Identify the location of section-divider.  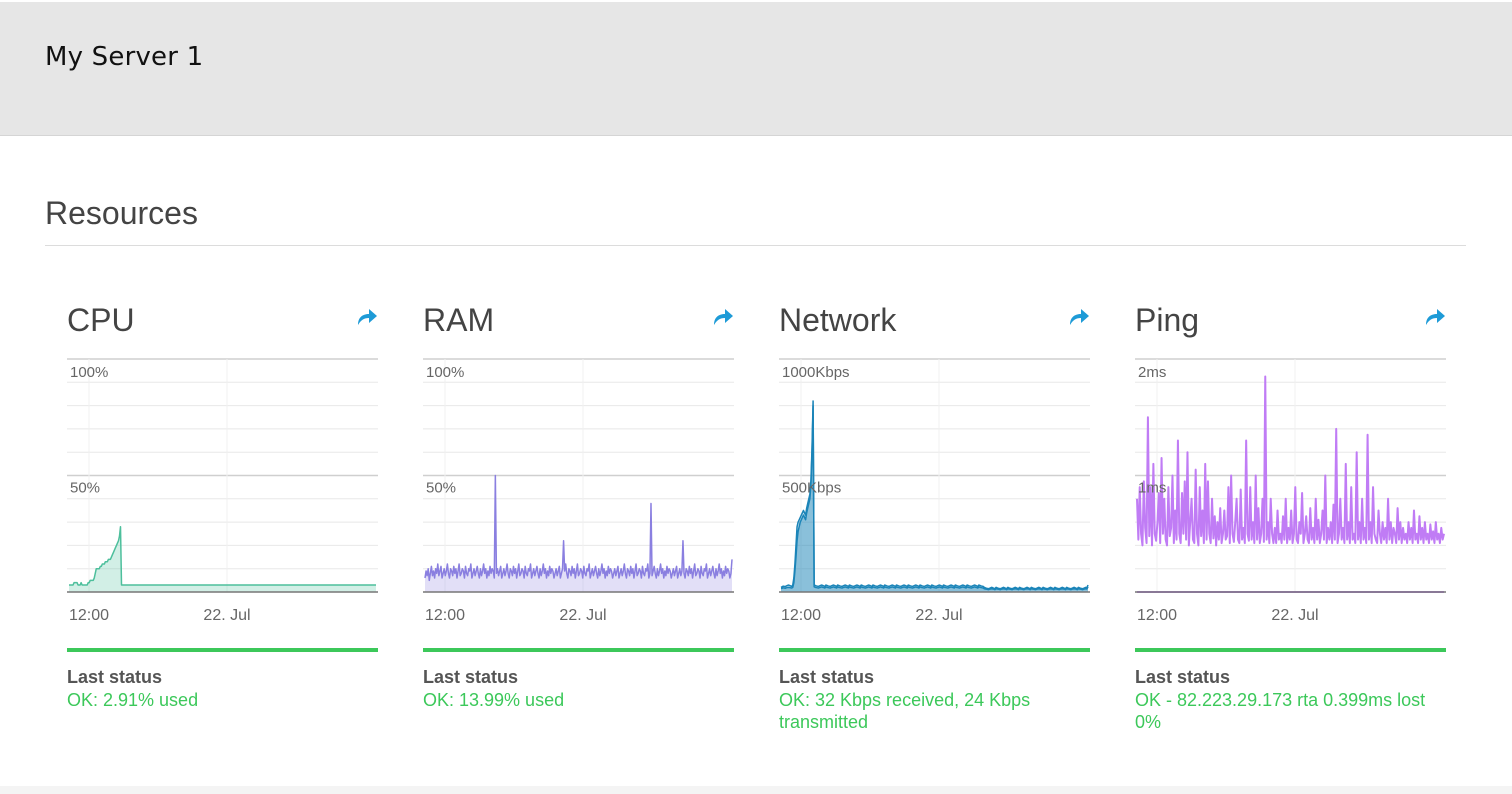
(755, 245).